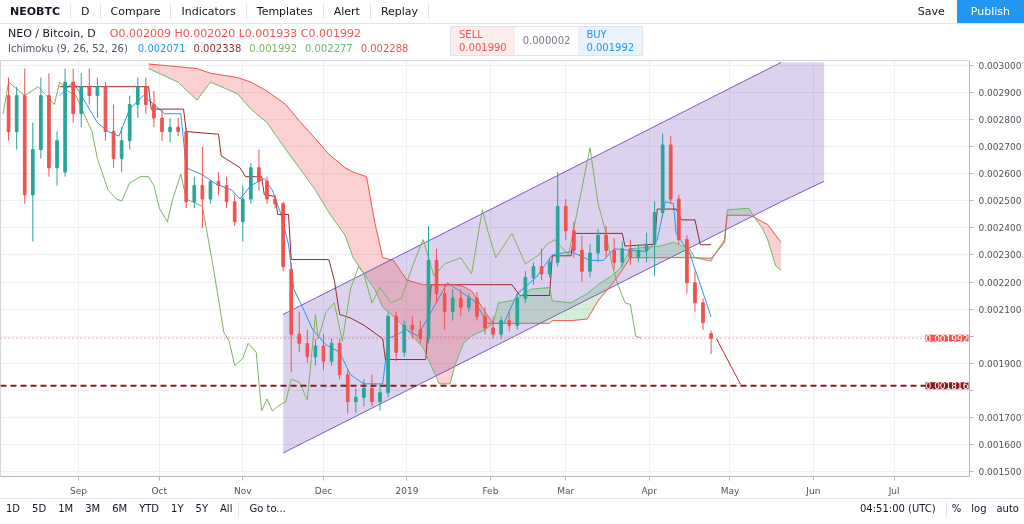 This screenshot has height=524, width=1024. I want to click on x-tick-label: Dec, so click(323, 490).